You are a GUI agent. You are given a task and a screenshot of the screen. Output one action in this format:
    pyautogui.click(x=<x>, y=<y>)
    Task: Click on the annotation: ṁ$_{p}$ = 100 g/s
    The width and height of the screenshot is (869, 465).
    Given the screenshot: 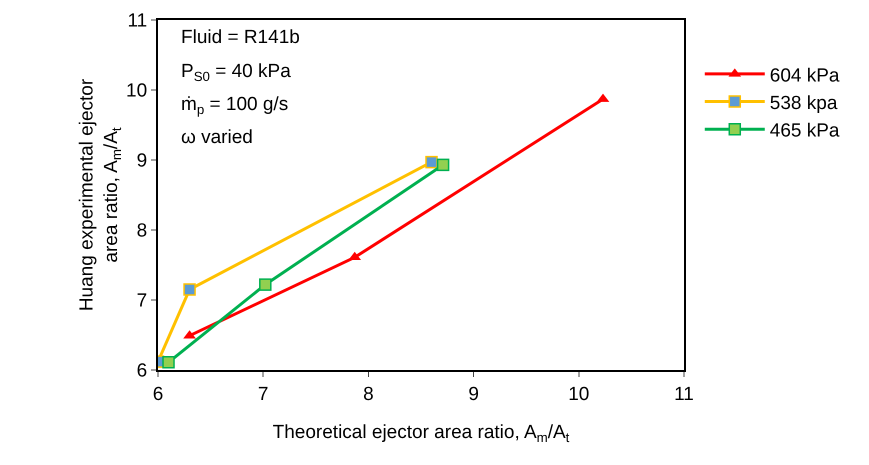 What is the action you would take?
    pyautogui.click(x=234, y=105)
    